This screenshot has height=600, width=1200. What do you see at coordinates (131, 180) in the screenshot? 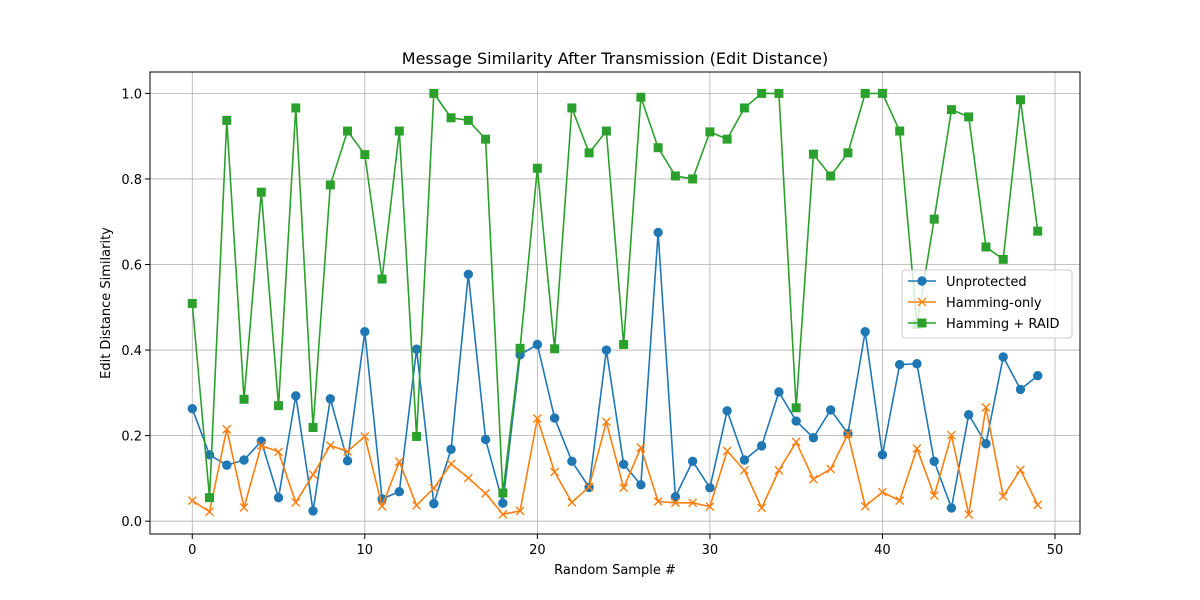
I see `y-tick-label: 0.8` at bounding box center [131, 180].